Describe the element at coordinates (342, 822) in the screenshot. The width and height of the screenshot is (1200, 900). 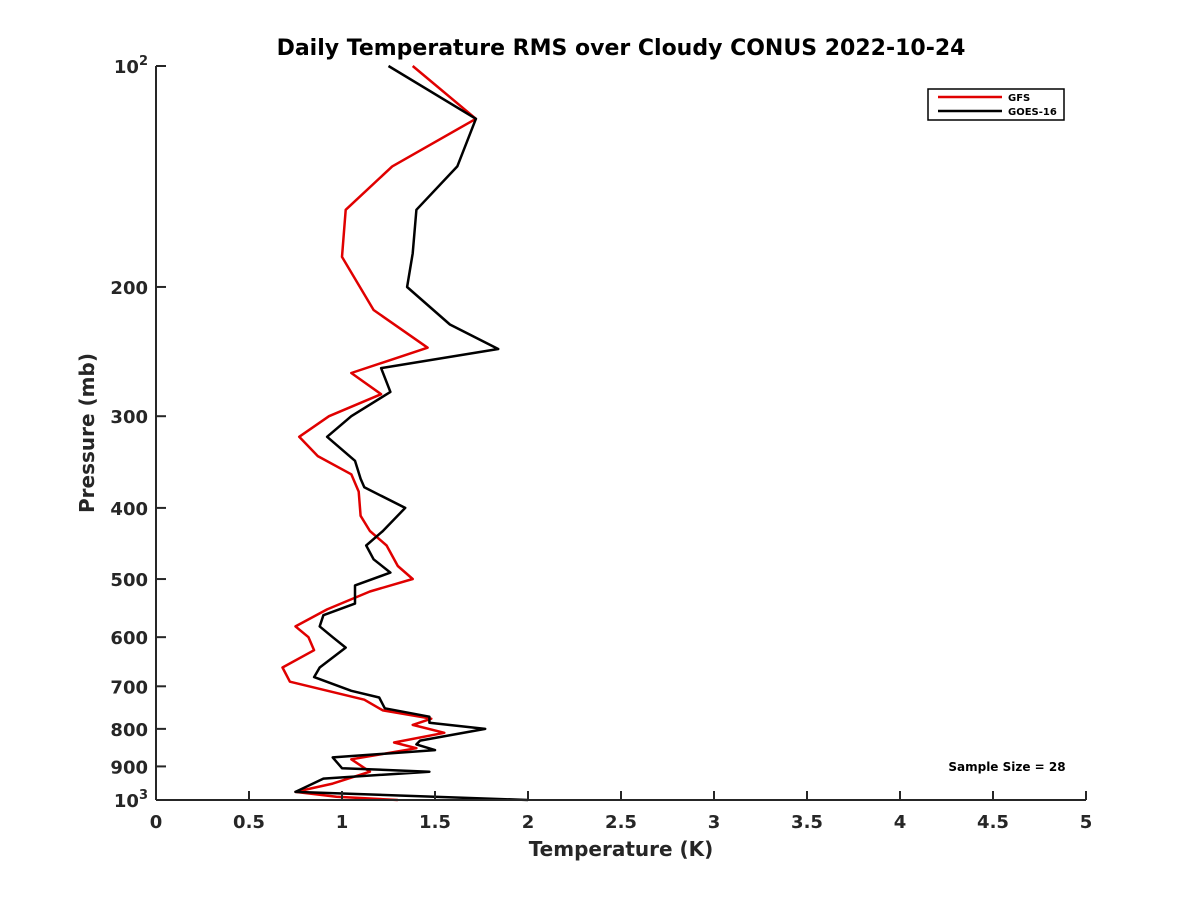
I see `x-tick-label: 1` at that location.